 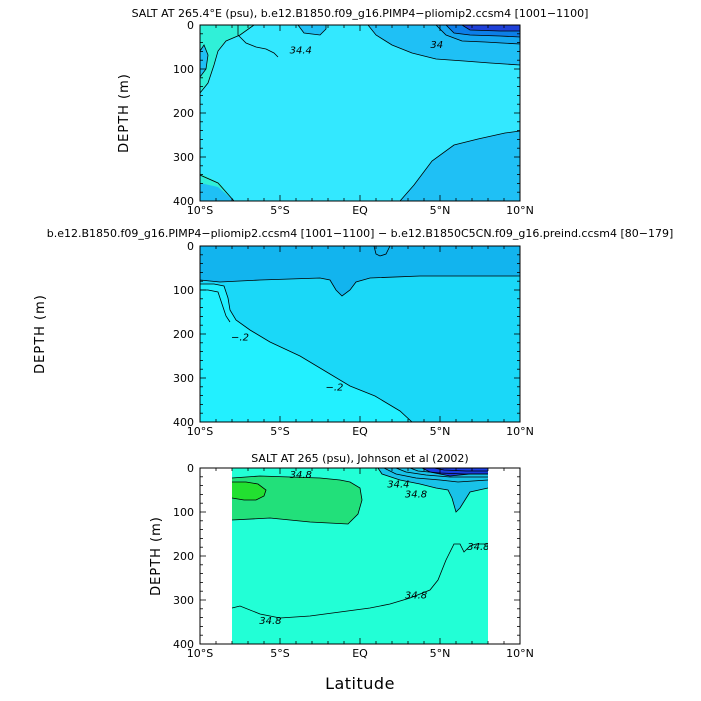 What do you see at coordinates (183, 512) in the screenshot?
I see `panel-3-y-tick-label: 100` at bounding box center [183, 512].